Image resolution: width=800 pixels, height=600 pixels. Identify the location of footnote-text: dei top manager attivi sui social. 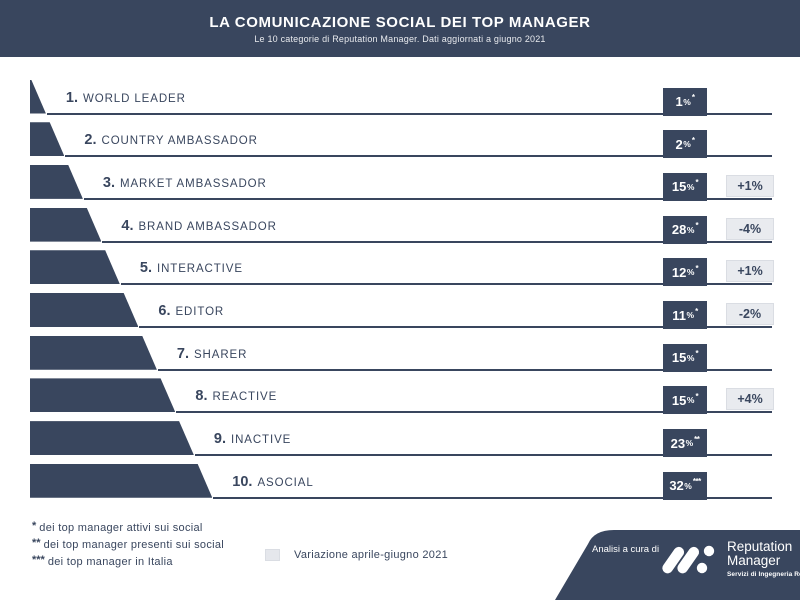
(121, 528).